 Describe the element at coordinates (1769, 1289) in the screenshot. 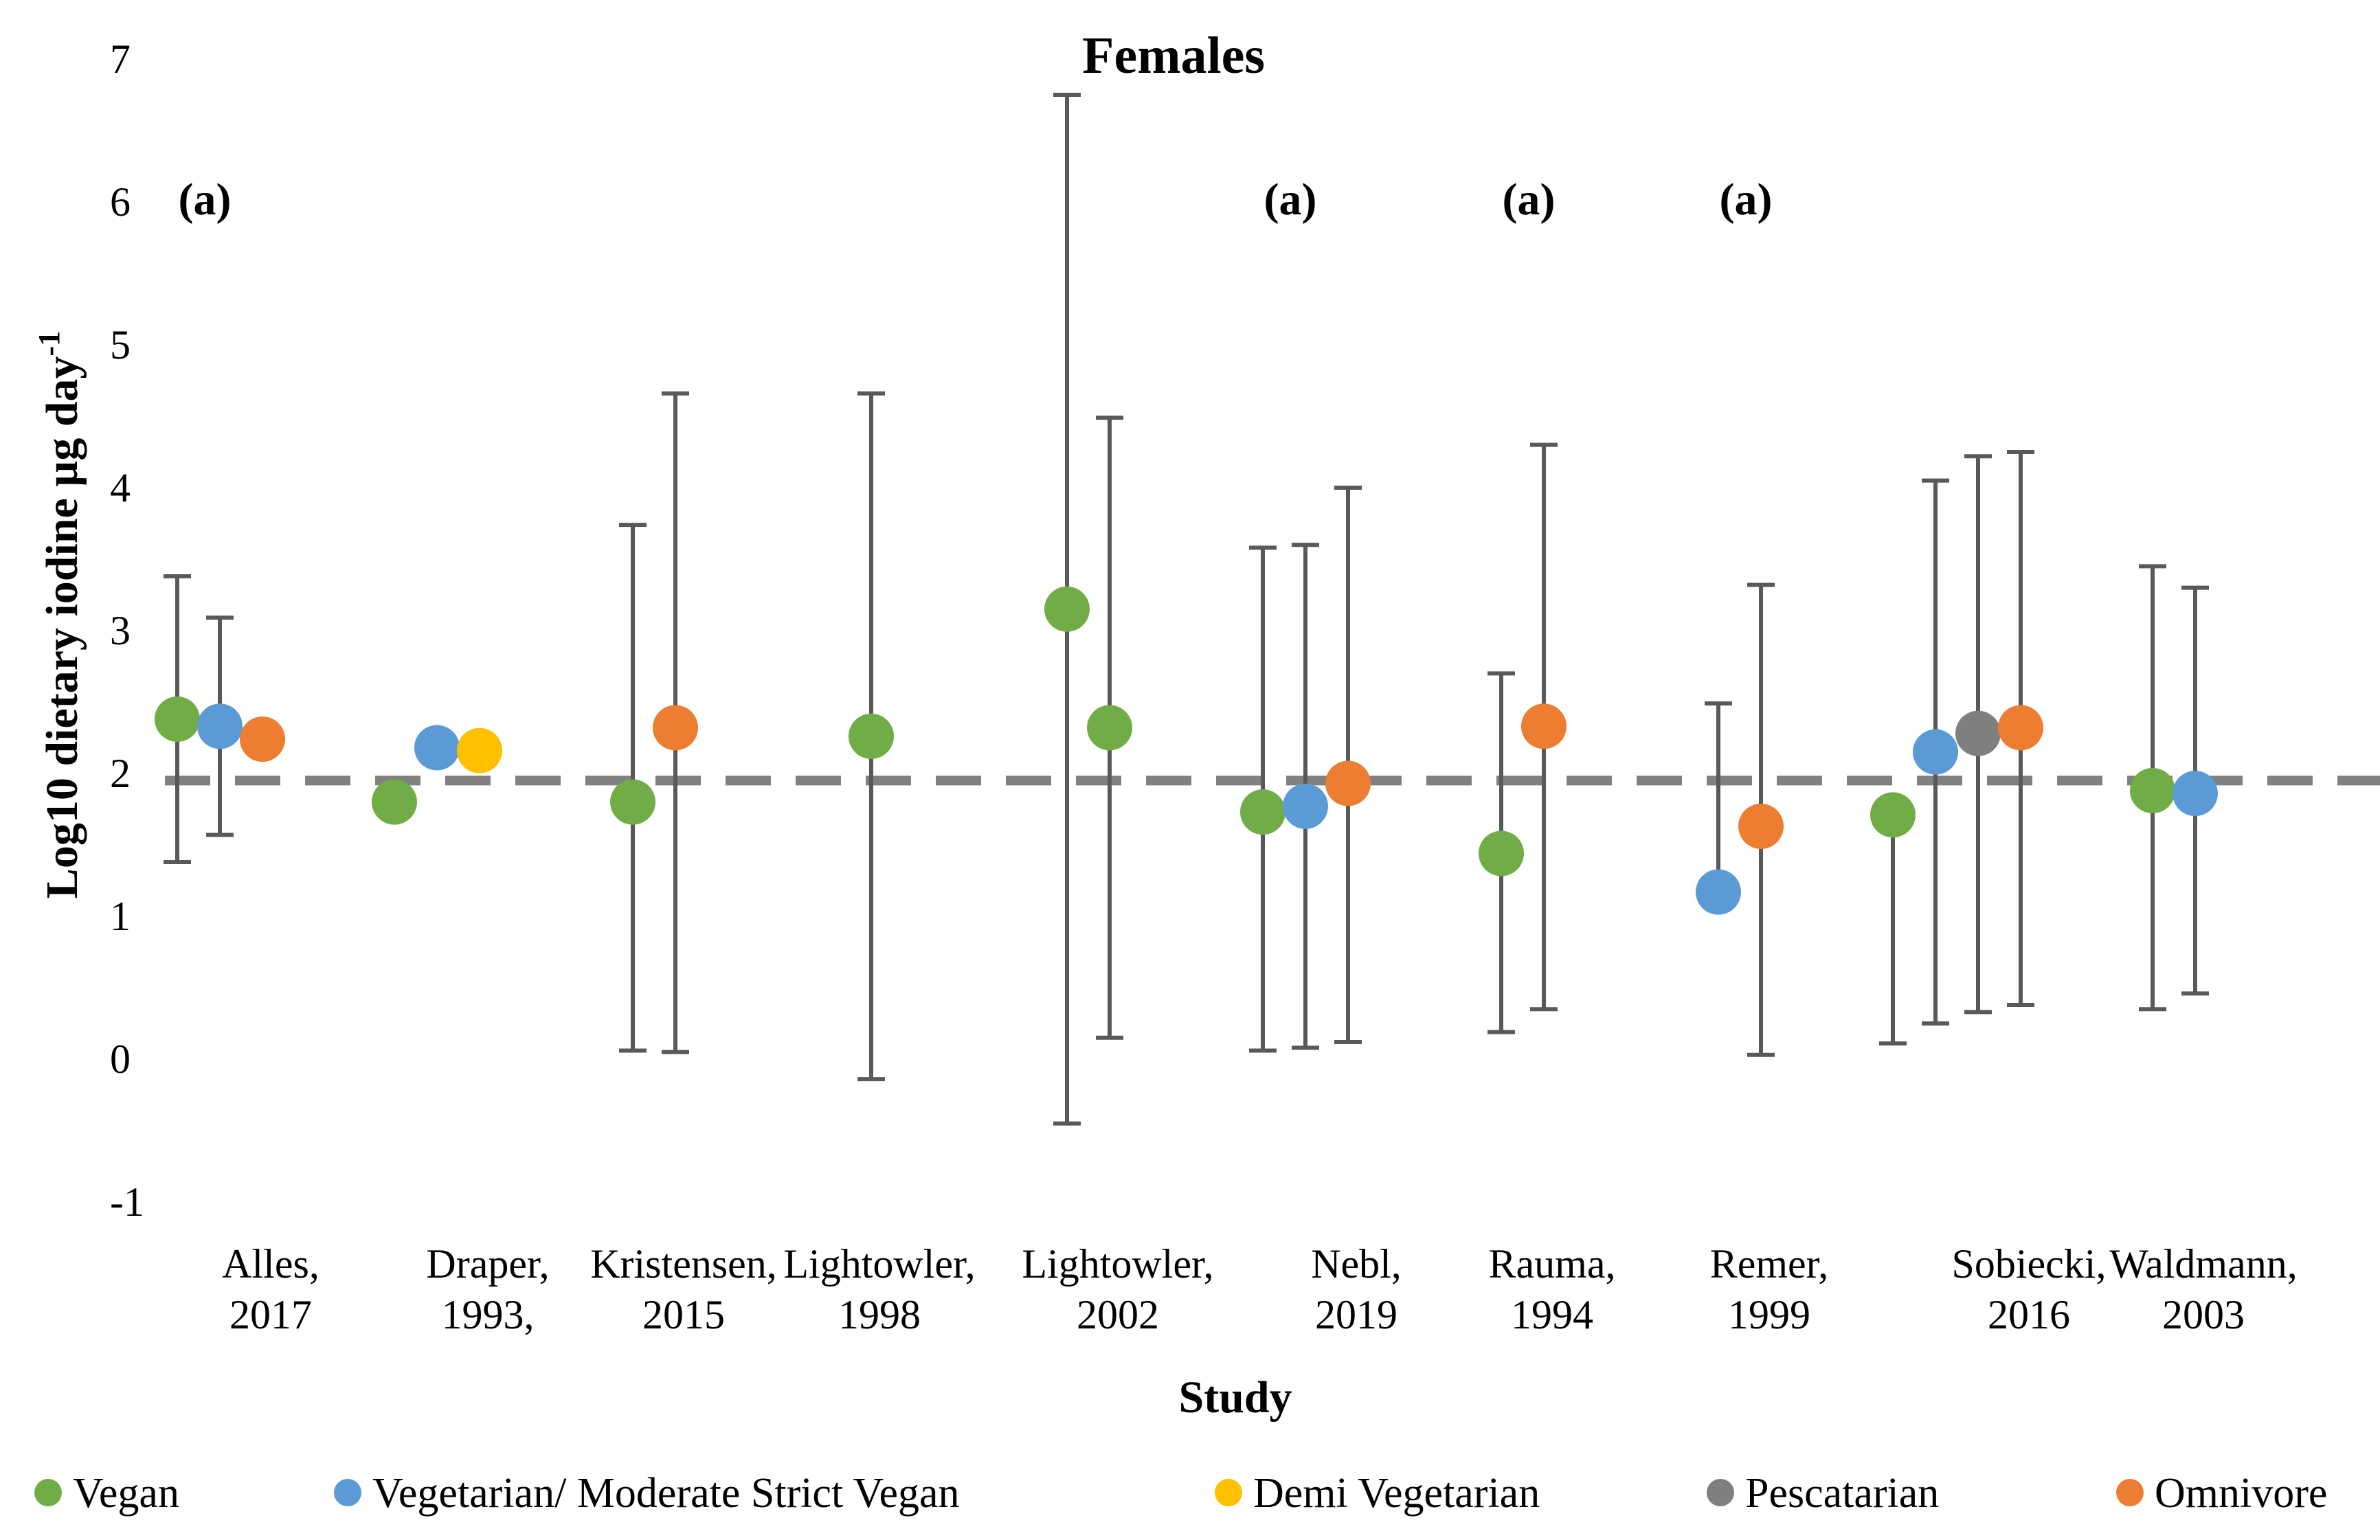

I see `x-tick-label: Remer, 1999` at that location.